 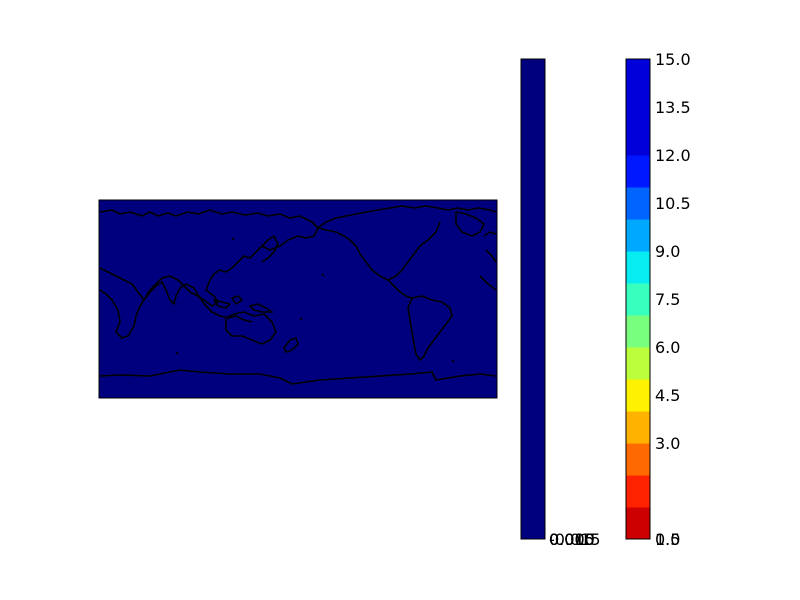 I want to click on coastline-india, so click(x=165, y=293).